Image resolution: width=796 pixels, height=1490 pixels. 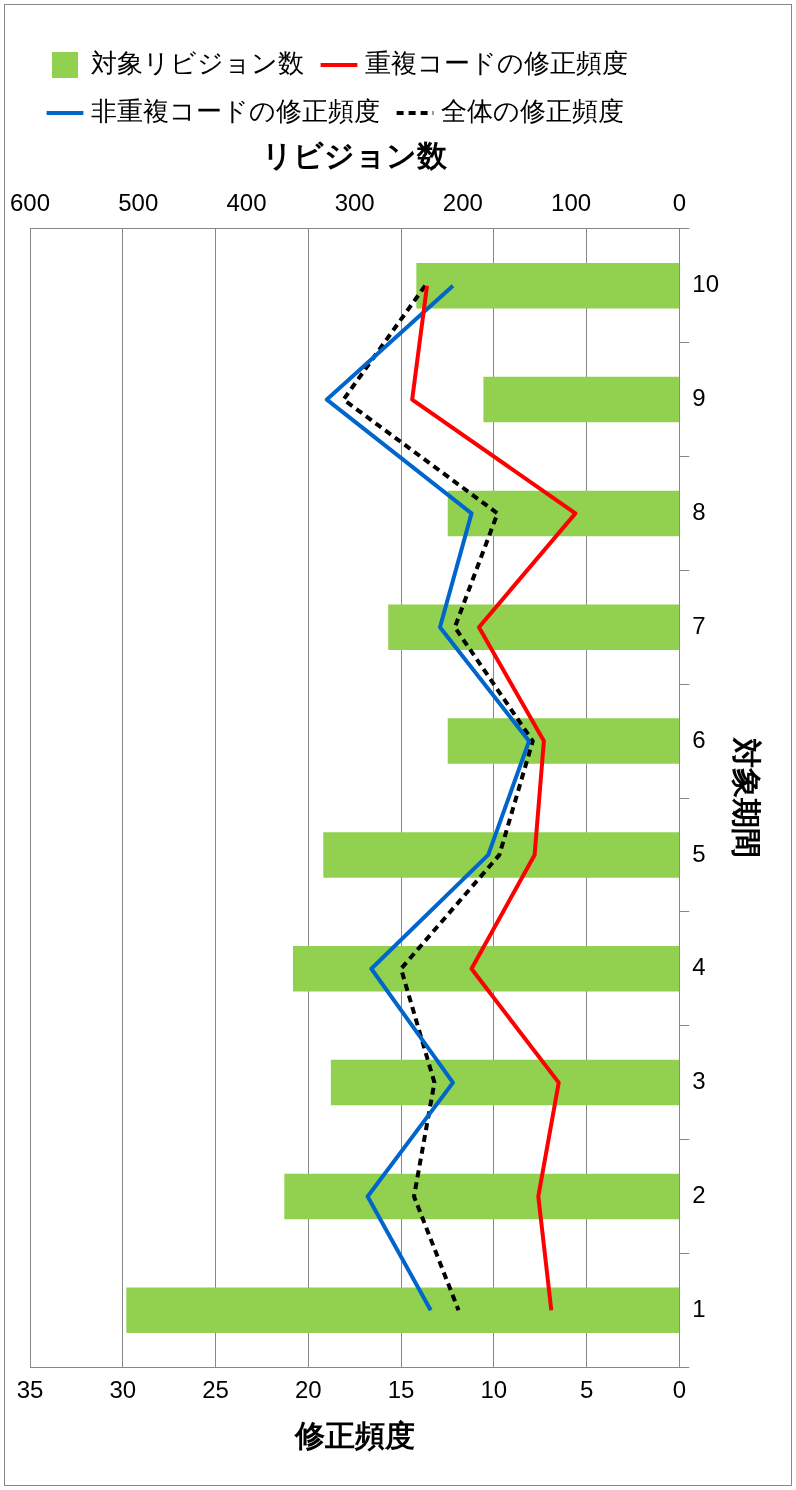 What do you see at coordinates (706, 284) in the screenshot?
I see `y-tick-label: 10` at bounding box center [706, 284].